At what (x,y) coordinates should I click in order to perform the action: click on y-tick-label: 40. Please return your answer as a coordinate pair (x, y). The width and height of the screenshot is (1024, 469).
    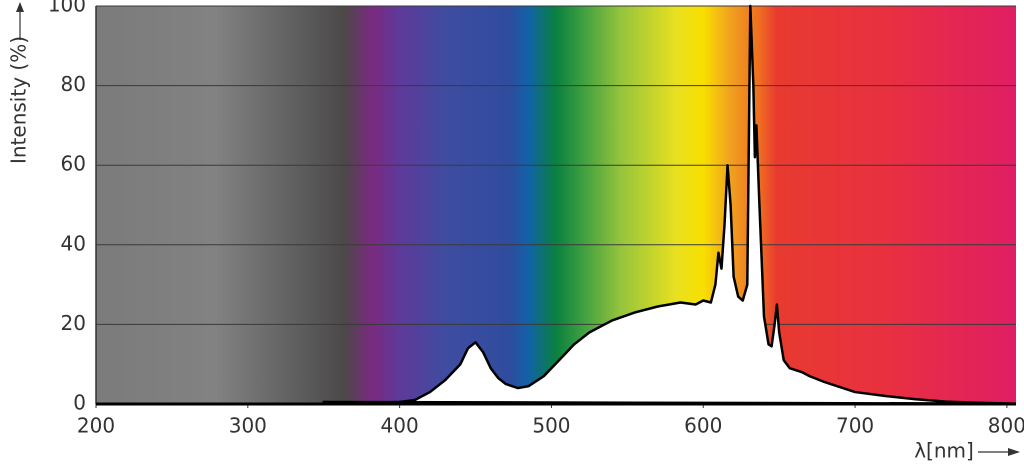
    Looking at the image, I should click on (73, 243).